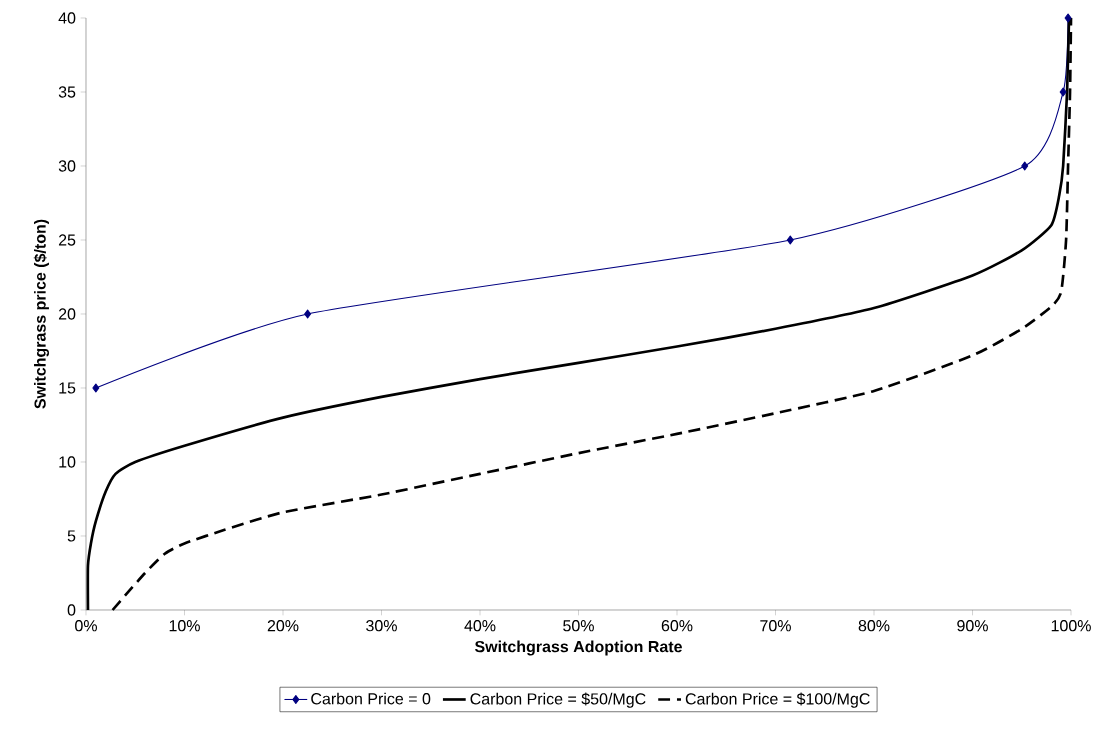 This screenshot has width=1109, height=749. I want to click on y-tick-label: 35, so click(67, 92).